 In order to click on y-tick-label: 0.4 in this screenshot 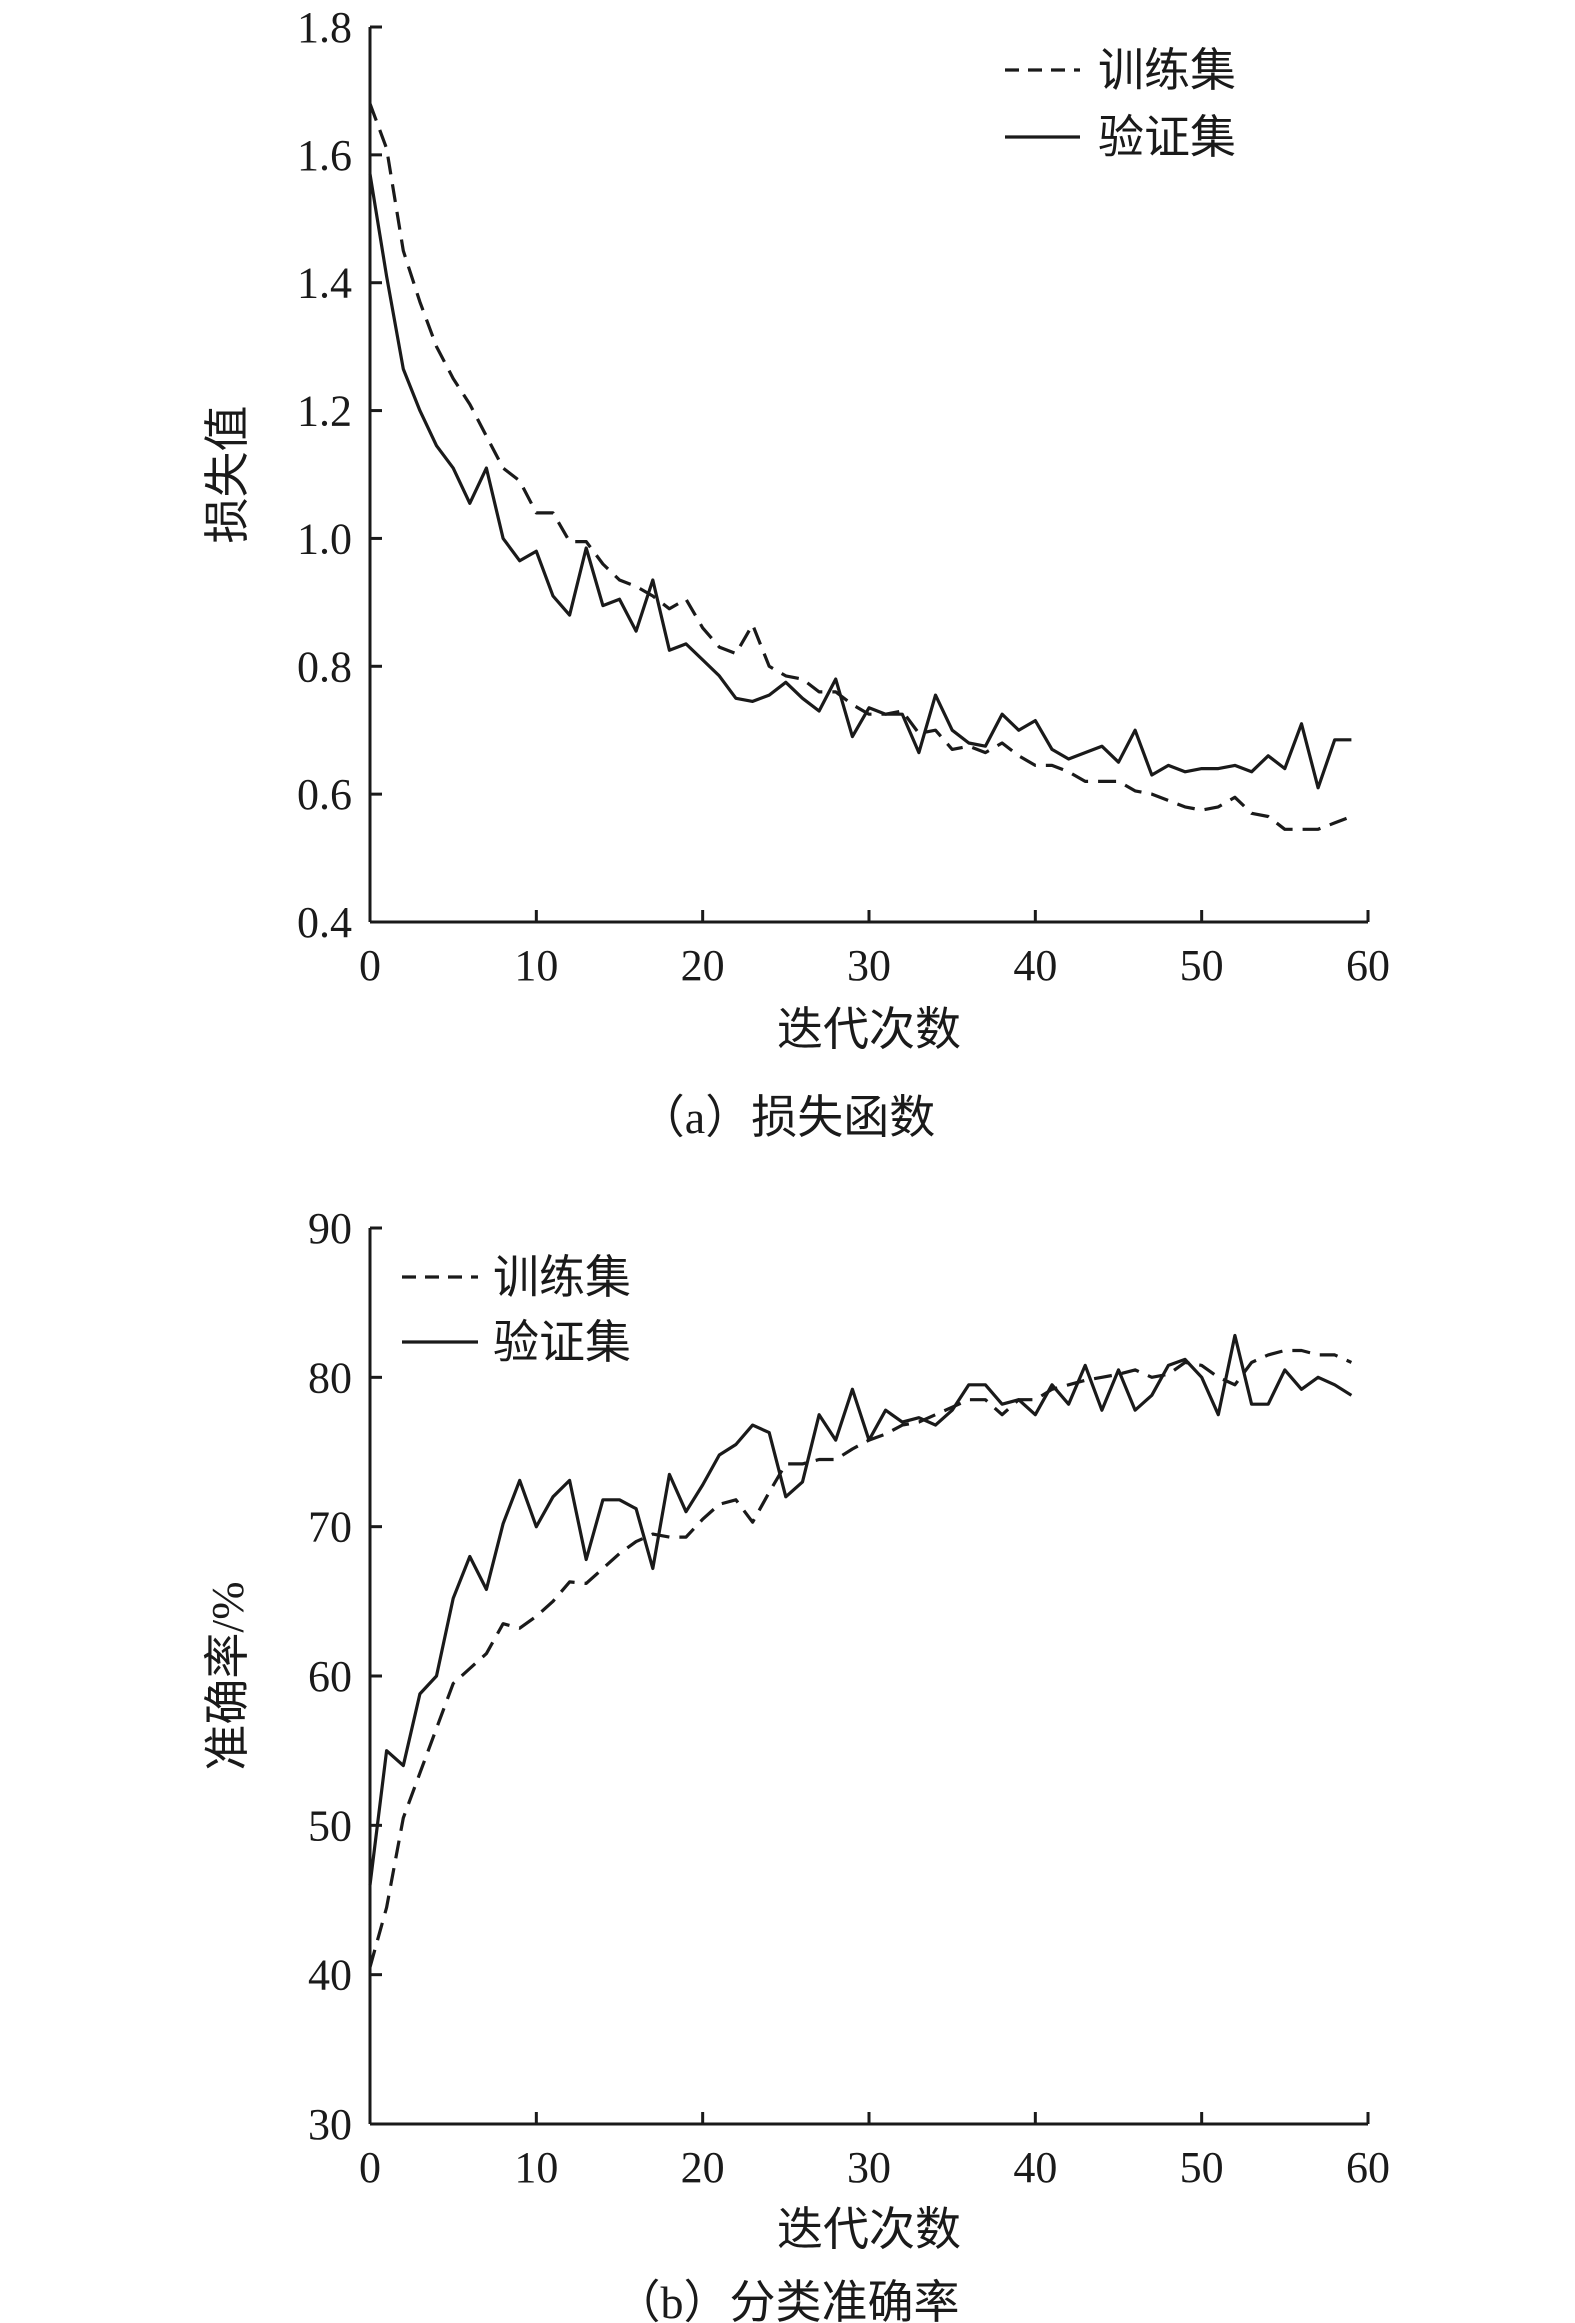, I will do `click(324, 922)`.